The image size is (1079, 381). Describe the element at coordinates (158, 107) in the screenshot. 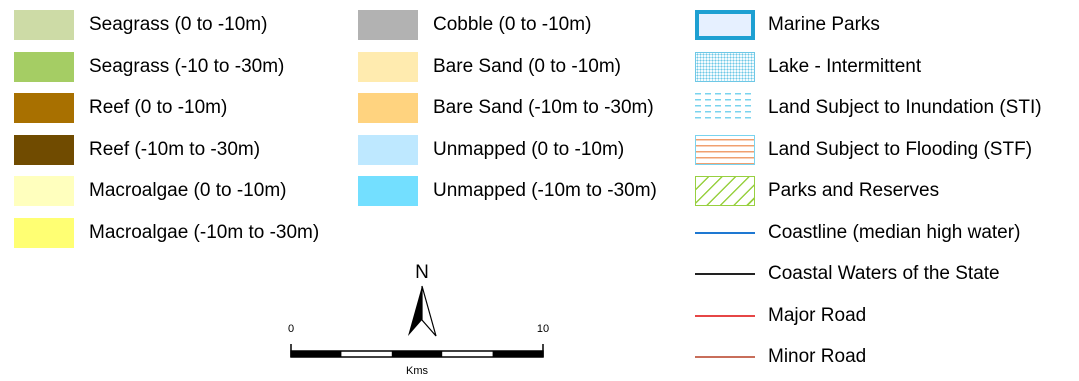

I see `legend-label: Reef (0 to -10m)` at that location.